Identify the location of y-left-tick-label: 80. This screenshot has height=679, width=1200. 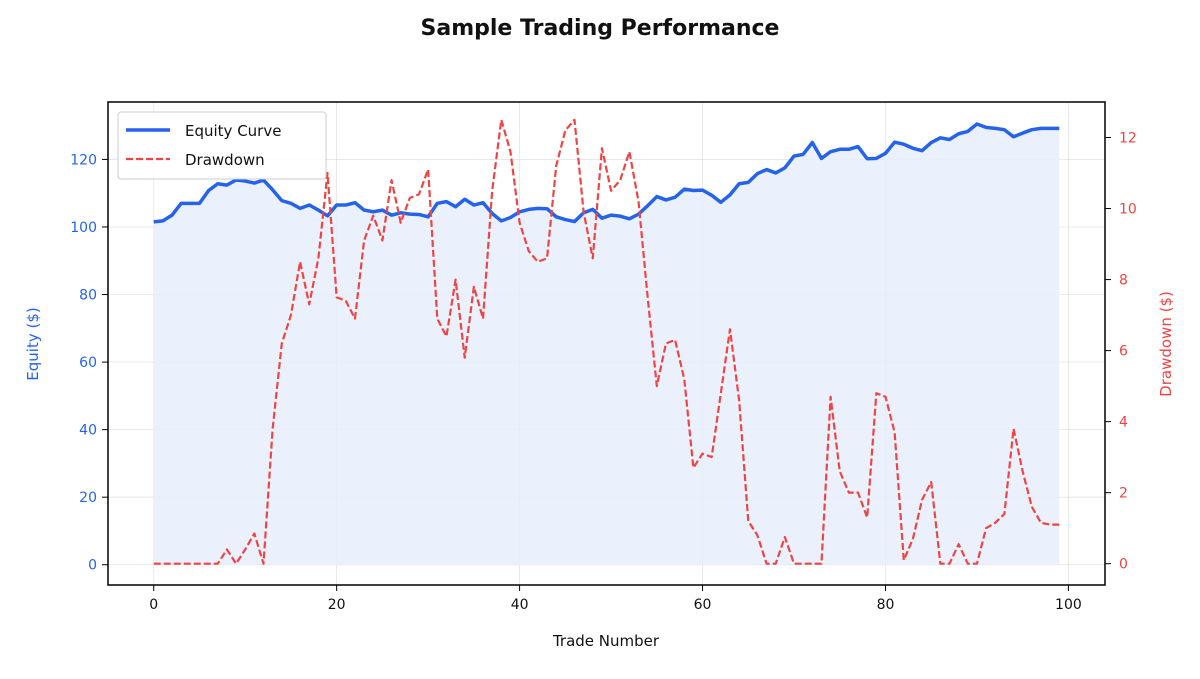
(88, 296).